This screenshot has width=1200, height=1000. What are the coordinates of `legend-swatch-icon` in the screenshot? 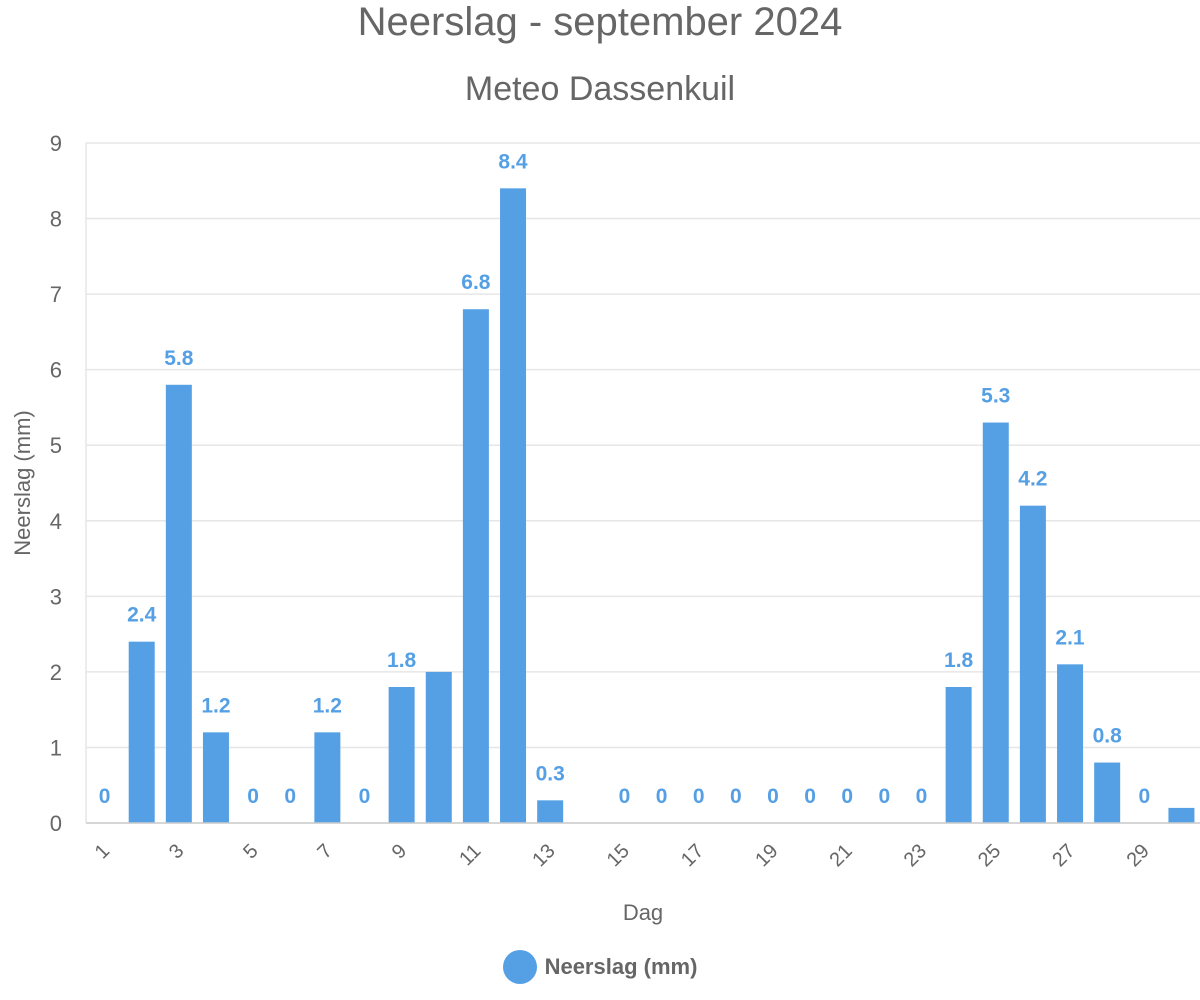 It's located at (519, 967).